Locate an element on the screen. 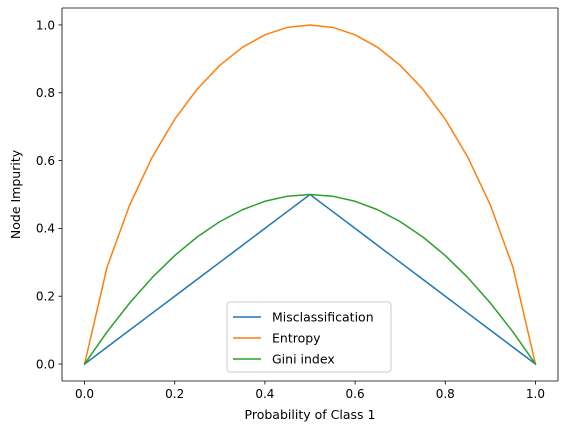 The image size is (567, 432). x-tick-label: 0.8 is located at coordinates (445, 394).